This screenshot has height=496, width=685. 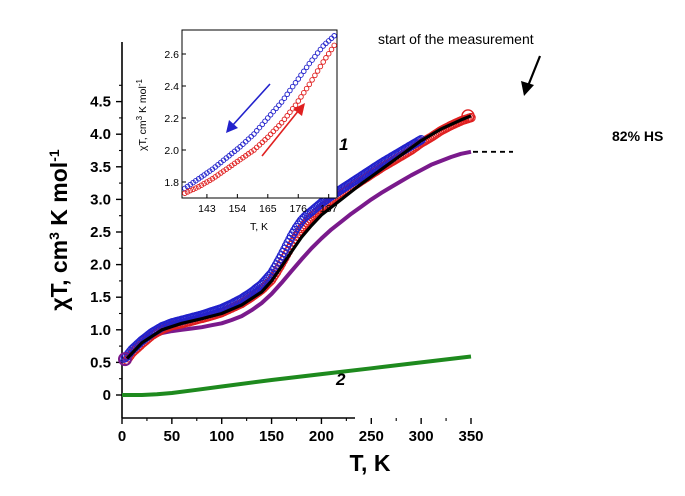 What do you see at coordinates (172, 436) in the screenshot?
I see `main-x-tick-label: 50` at bounding box center [172, 436].